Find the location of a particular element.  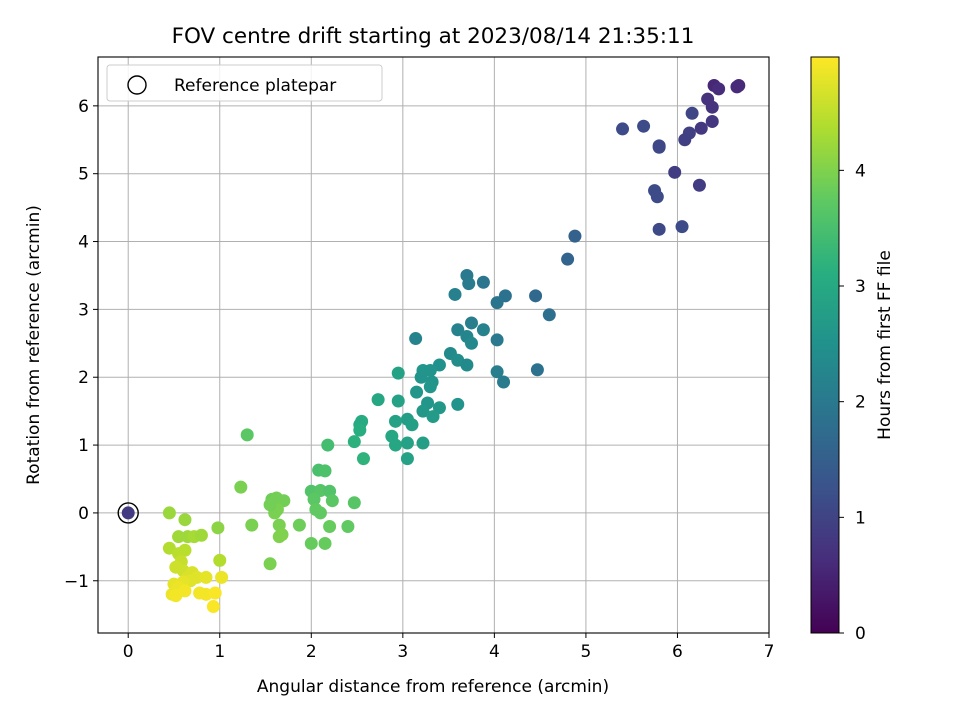

y-axis-label: Rotation from reference (arcmin) is located at coordinates (34, 345).